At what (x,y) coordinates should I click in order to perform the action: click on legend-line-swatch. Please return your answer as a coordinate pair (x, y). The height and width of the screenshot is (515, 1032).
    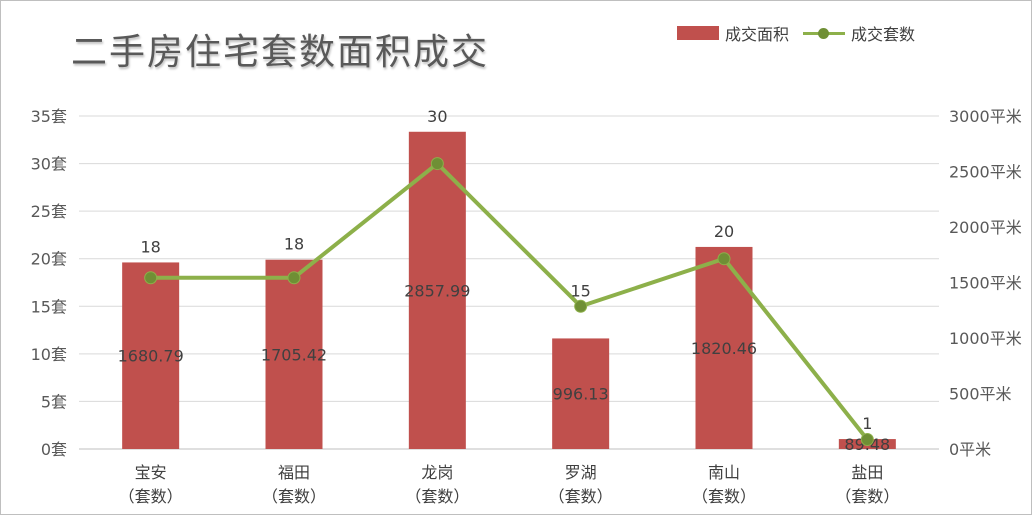
    Looking at the image, I should click on (824, 33).